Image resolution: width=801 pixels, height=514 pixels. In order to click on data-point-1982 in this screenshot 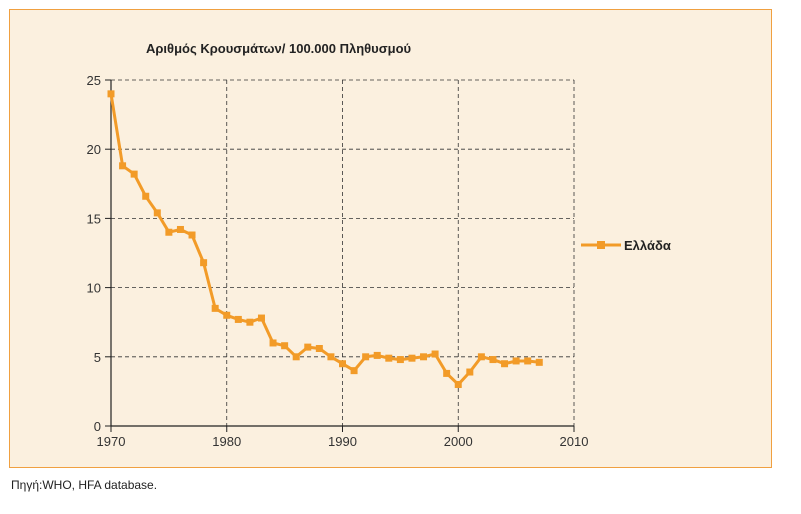, I will do `click(250, 322)`.